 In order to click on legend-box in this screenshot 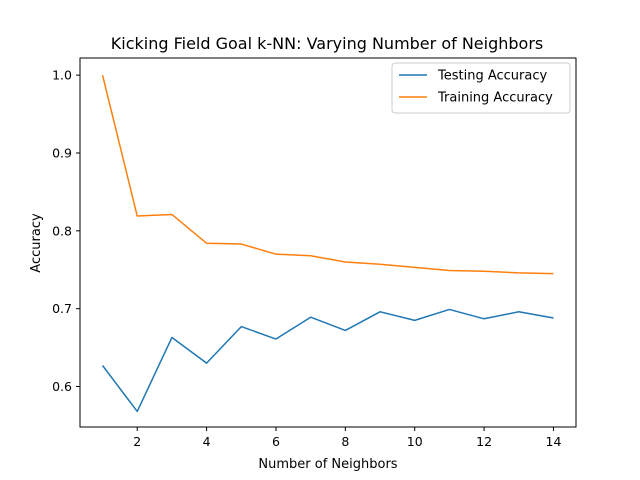, I will do `click(481, 88)`.